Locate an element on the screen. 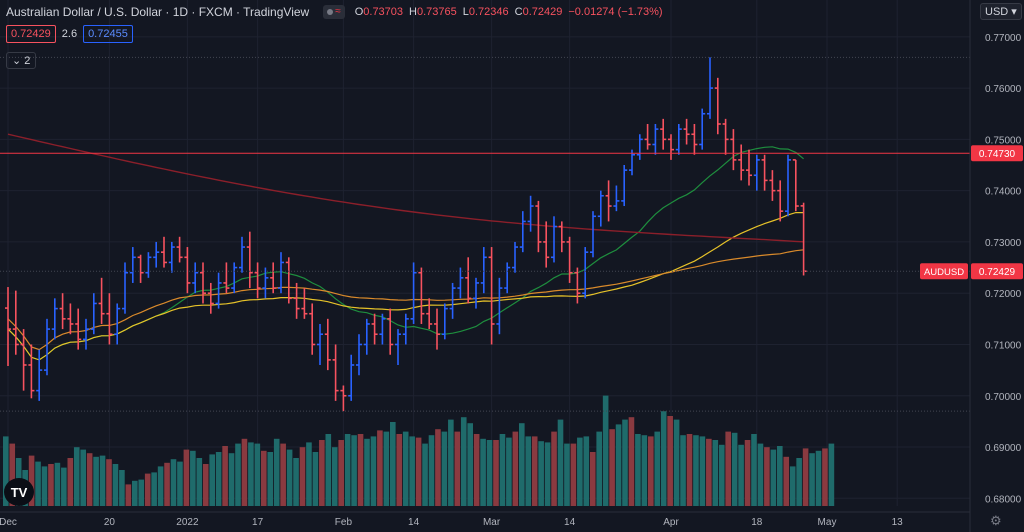  ma-100-line is located at coordinates (405, 300).